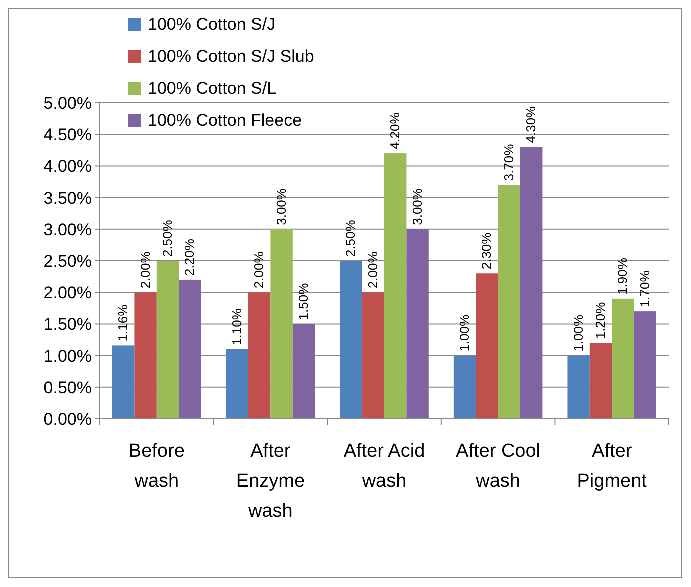  Describe the element at coordinates (68, 261) in the screenshot. I see `y-tick-label: 2.50%` at that location.